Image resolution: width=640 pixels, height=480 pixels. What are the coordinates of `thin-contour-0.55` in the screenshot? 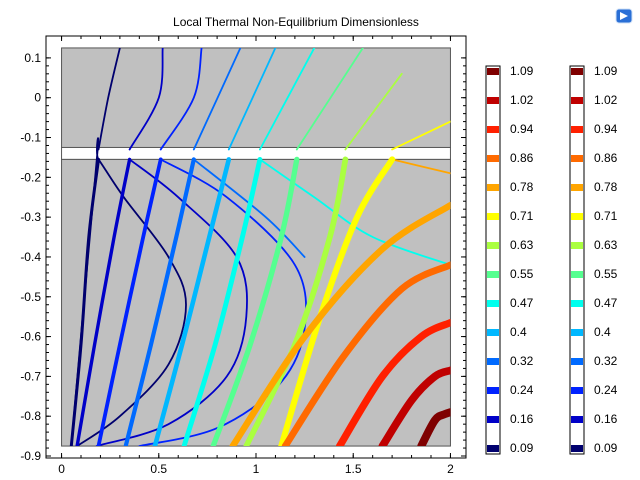 It's located at (329, 99).